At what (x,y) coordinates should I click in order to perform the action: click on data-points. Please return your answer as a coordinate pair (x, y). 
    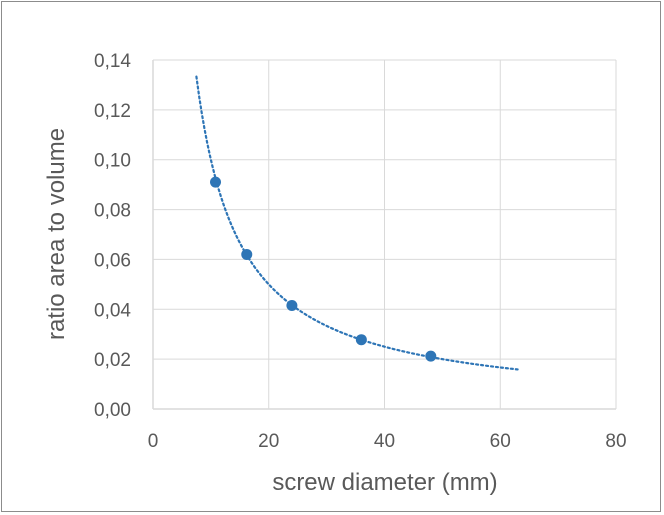
    Looking at the image, I should click on (323, 269).